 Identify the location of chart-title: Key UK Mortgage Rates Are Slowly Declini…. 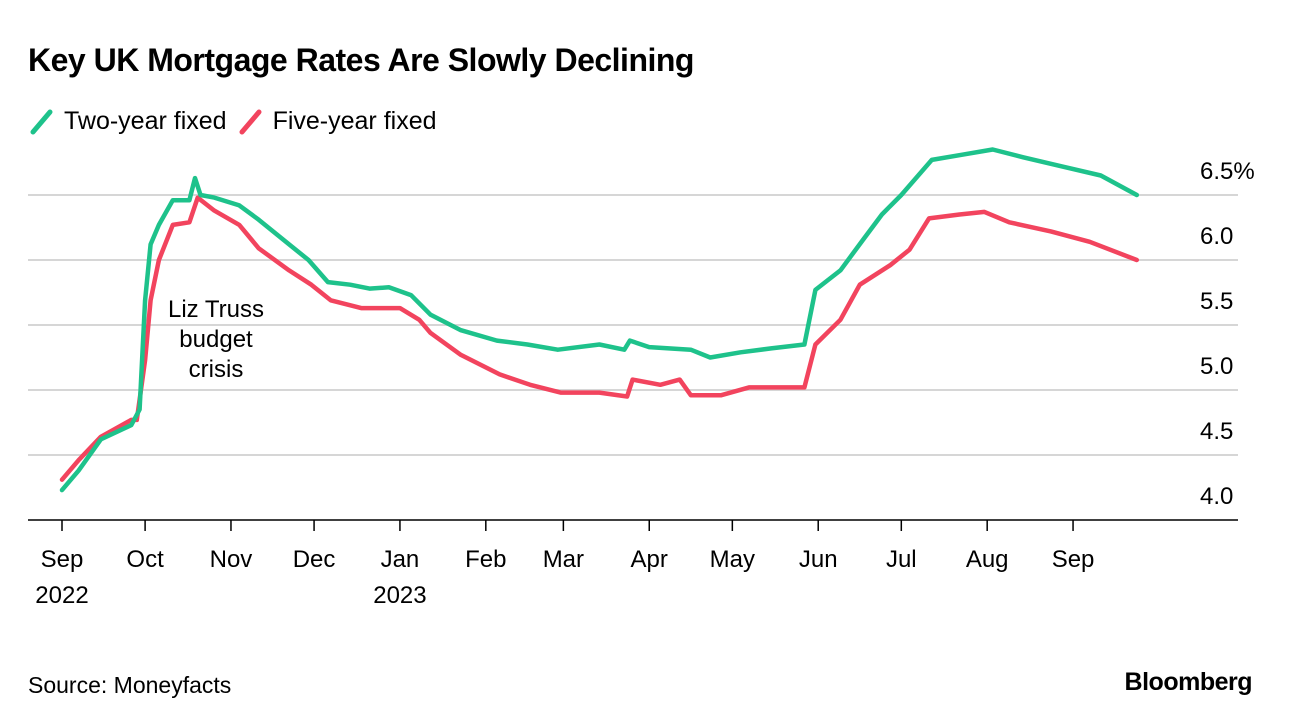
(361, 60).